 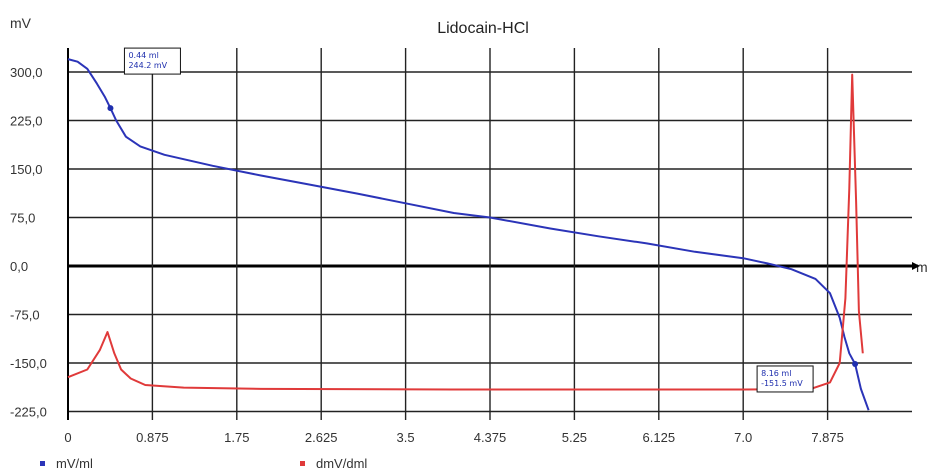 I want to click on annotation-label: 0.44 ml, so click(x=143, y=55).